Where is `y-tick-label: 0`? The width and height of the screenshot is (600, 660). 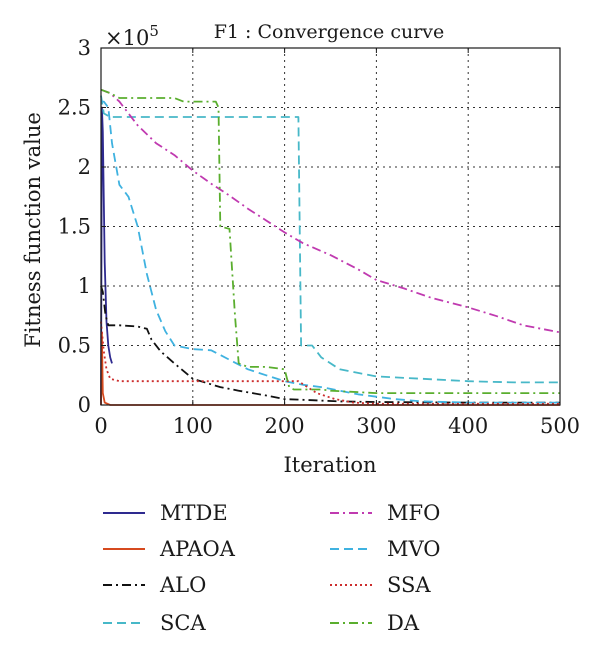 y-tick-label: 0 is located at coordinates (84, 405).